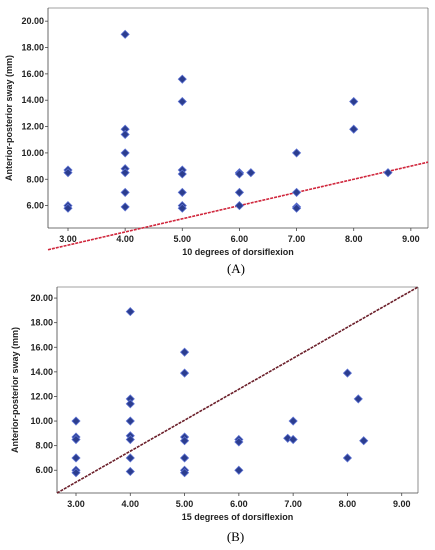 Image resolution: width=435 pixels, height=550 pixels. What do you see at coordinates (238, 517) in the screenshot?
I see `x-axis-label: 15 degrees of dorsiflexion` at bounding box center [238, 517].